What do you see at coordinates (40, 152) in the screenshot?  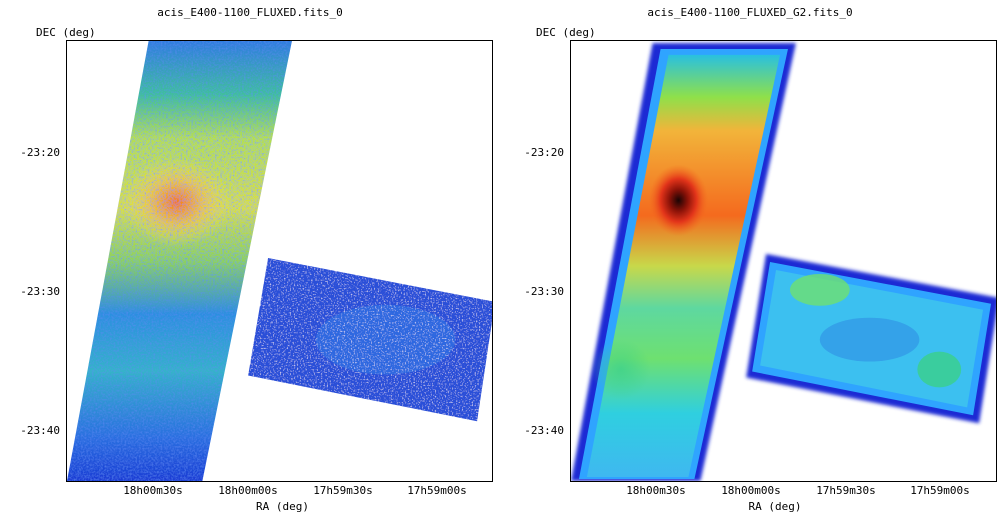 I see `left-ytick: -23:20` at bounding box center [40, 152].